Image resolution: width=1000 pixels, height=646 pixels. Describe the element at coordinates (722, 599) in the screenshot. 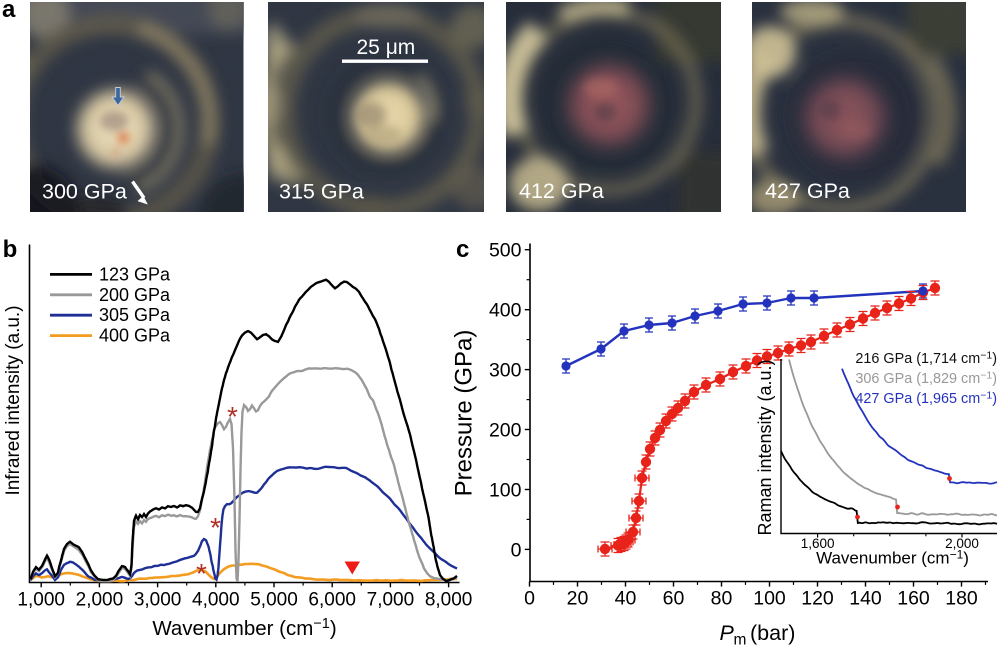

I see `svg-text: 80` at that location.